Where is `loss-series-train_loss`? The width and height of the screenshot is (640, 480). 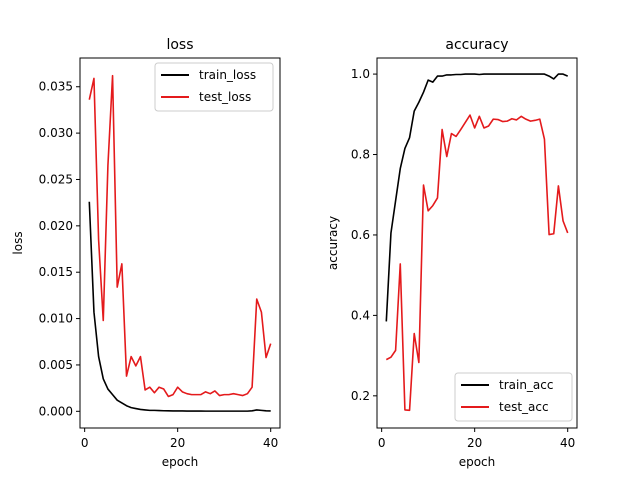
loss-series-train_loss is located at coordinates (179, 306).